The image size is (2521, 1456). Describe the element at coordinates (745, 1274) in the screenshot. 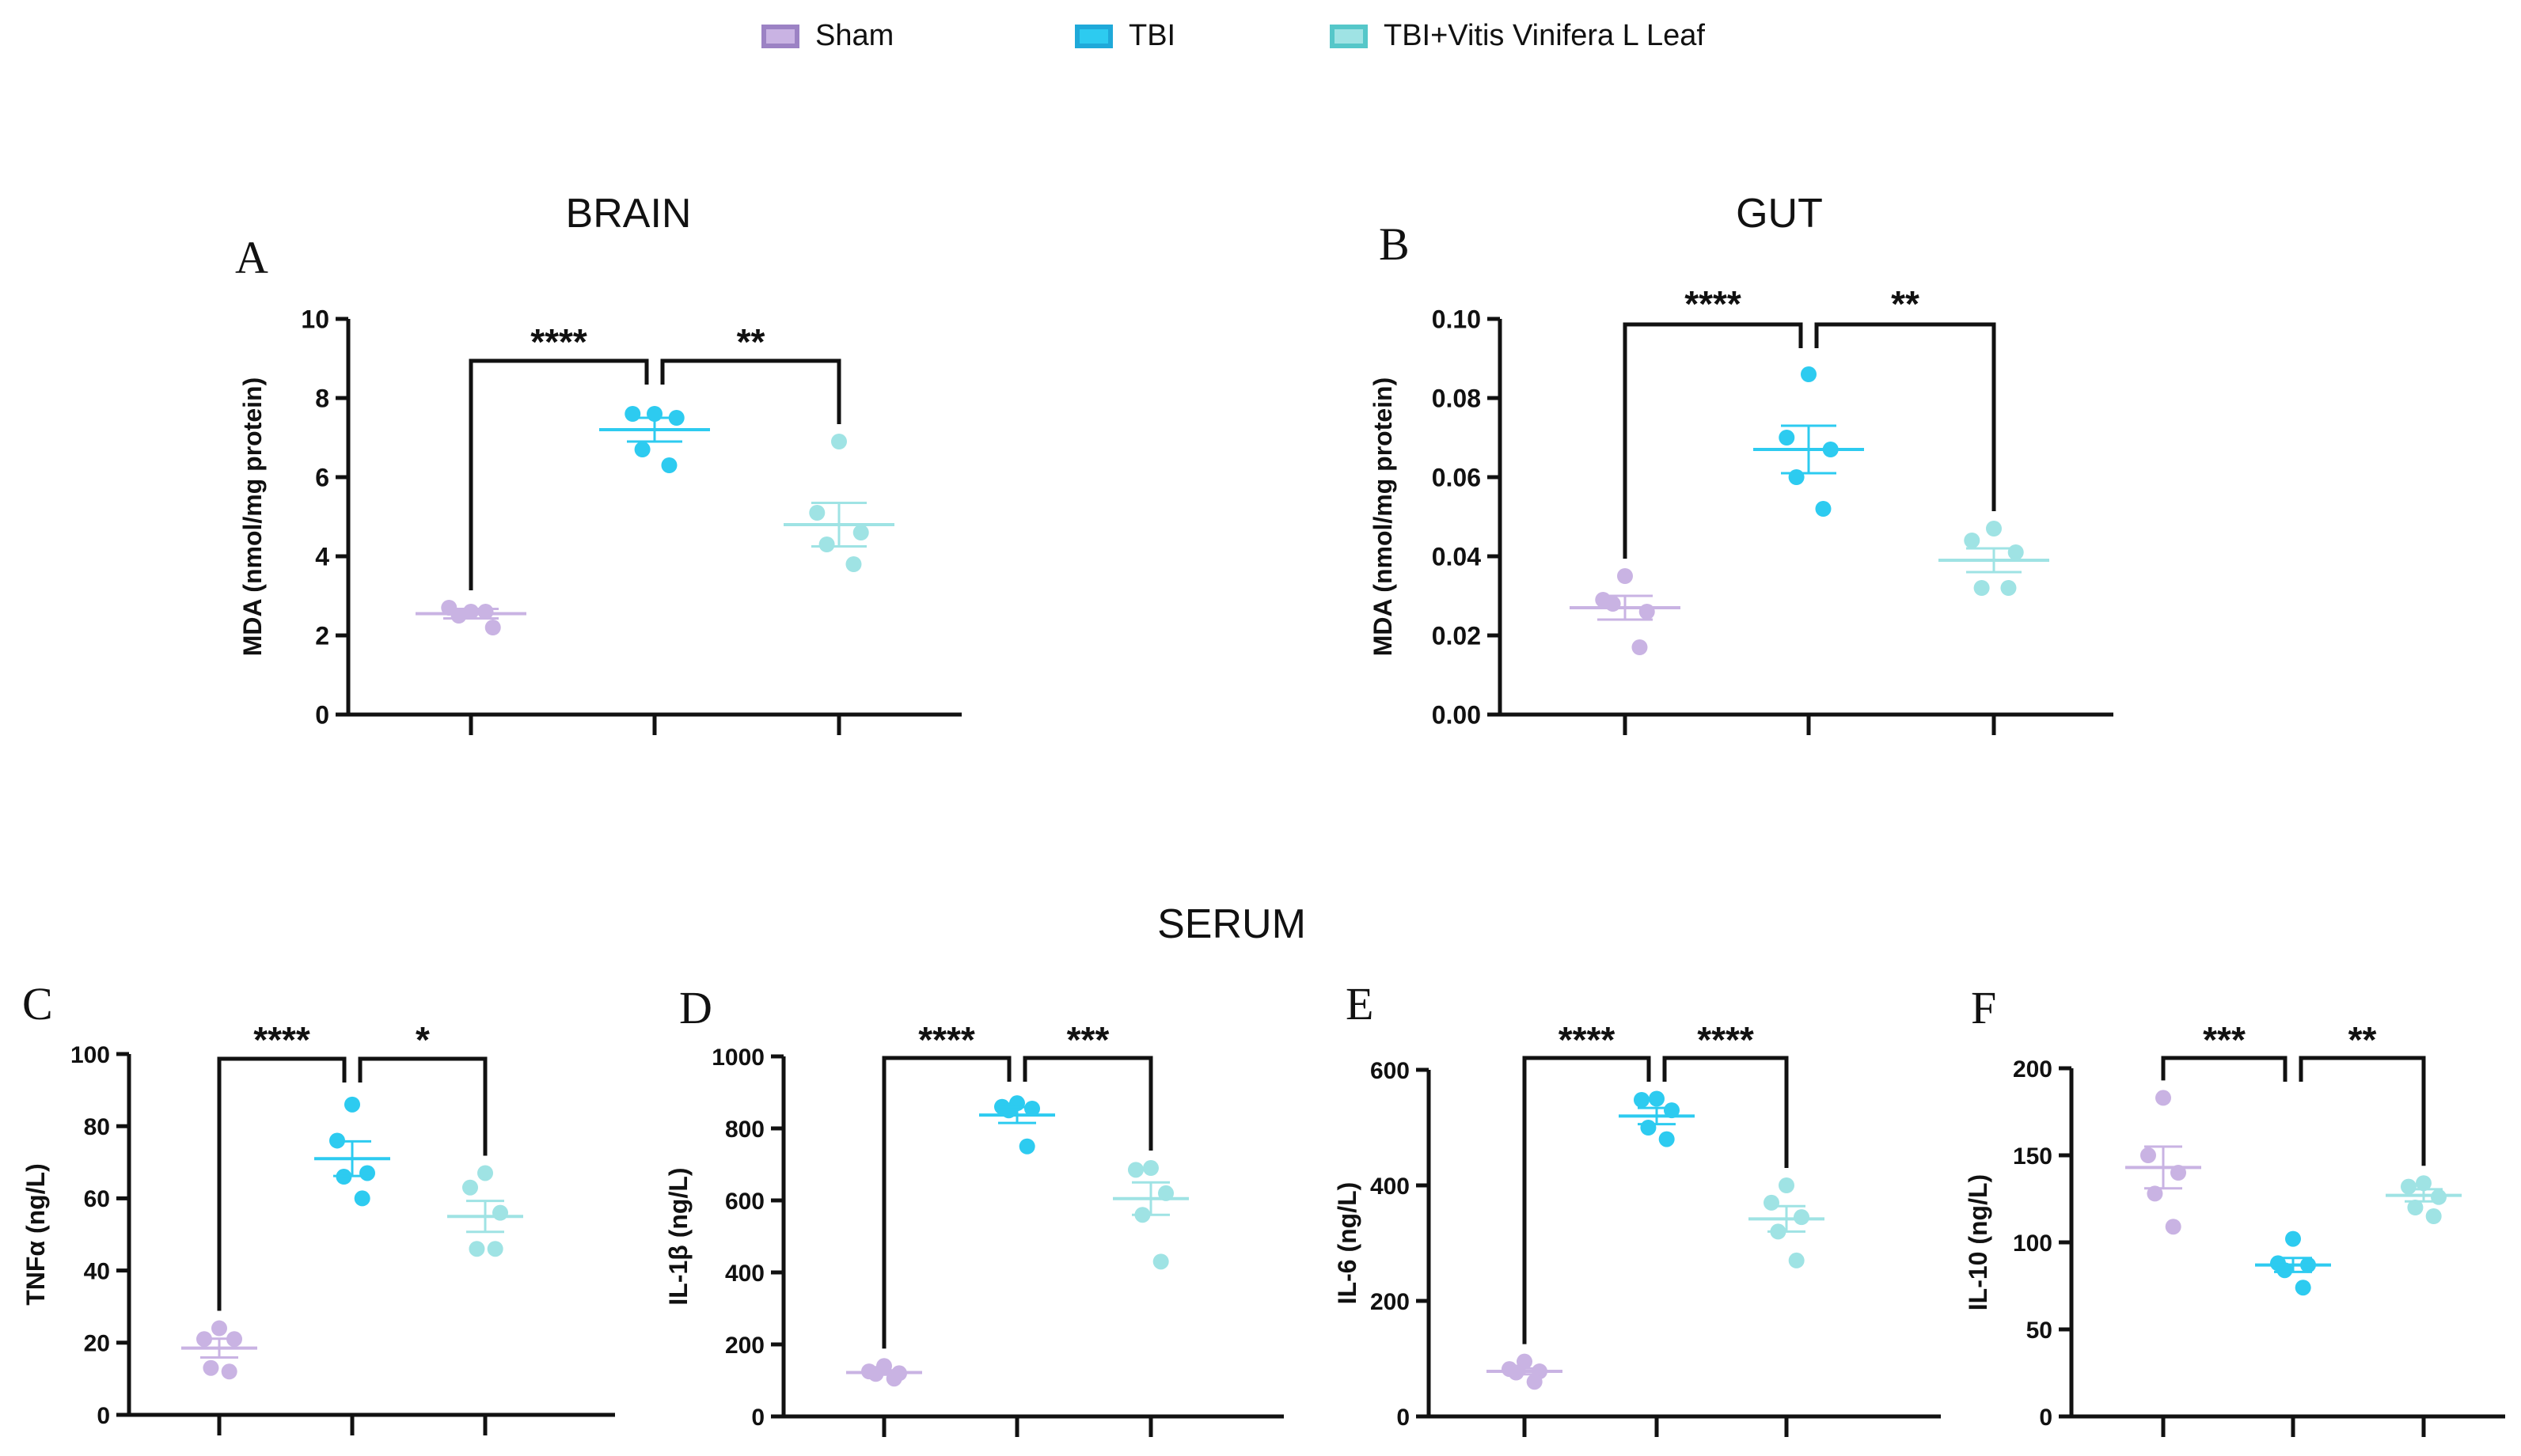

I see `y-tick-label: 400` at that location.